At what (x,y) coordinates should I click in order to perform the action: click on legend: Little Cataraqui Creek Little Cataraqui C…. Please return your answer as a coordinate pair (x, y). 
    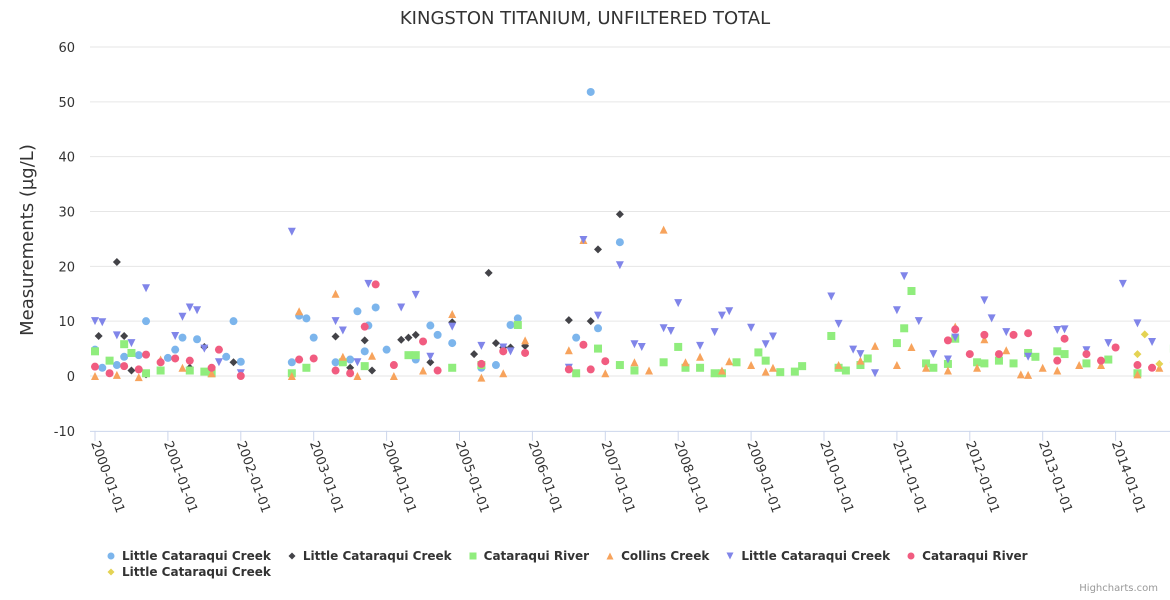
    Looking at the image, I should click on (606, 564).